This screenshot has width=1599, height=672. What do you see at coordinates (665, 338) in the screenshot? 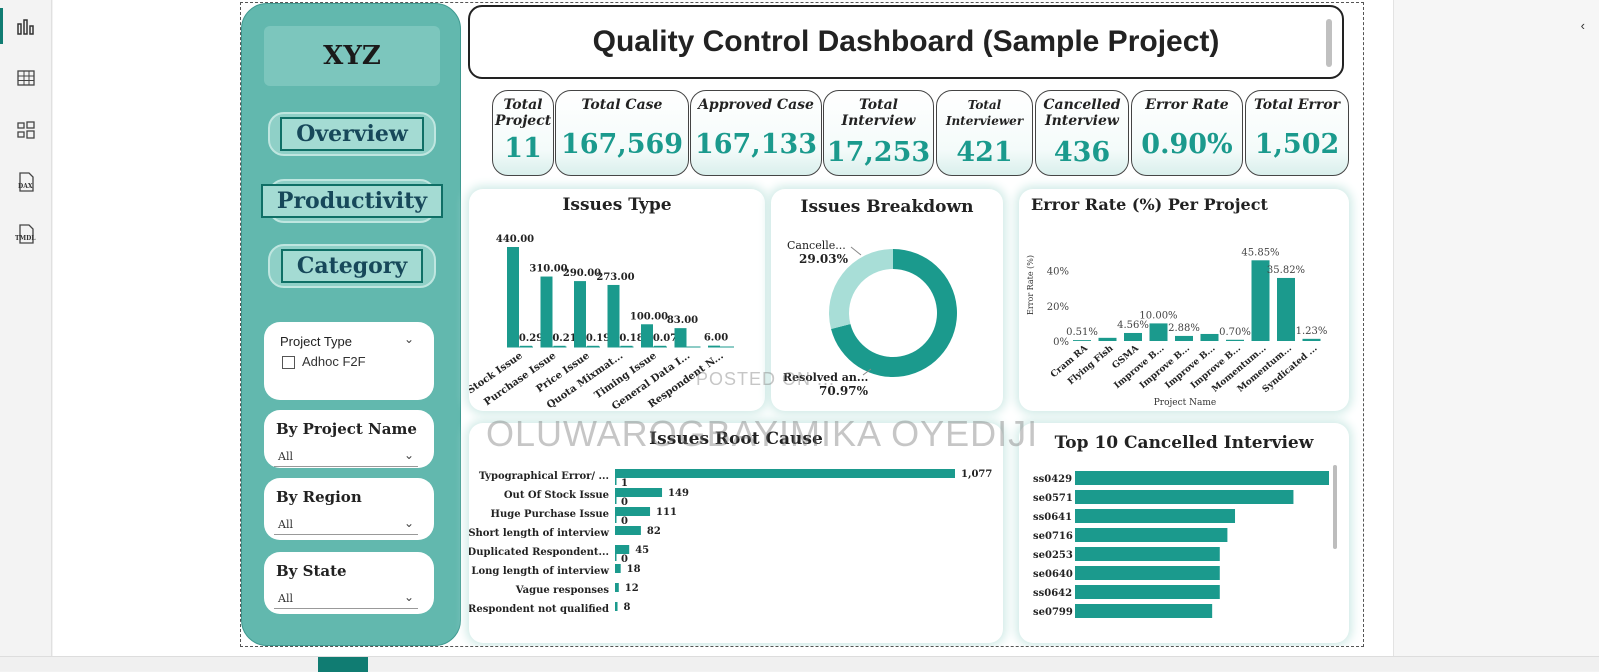
I see `issues-type-value-label-secondary: 0.07` at bounding box center [665, 338].